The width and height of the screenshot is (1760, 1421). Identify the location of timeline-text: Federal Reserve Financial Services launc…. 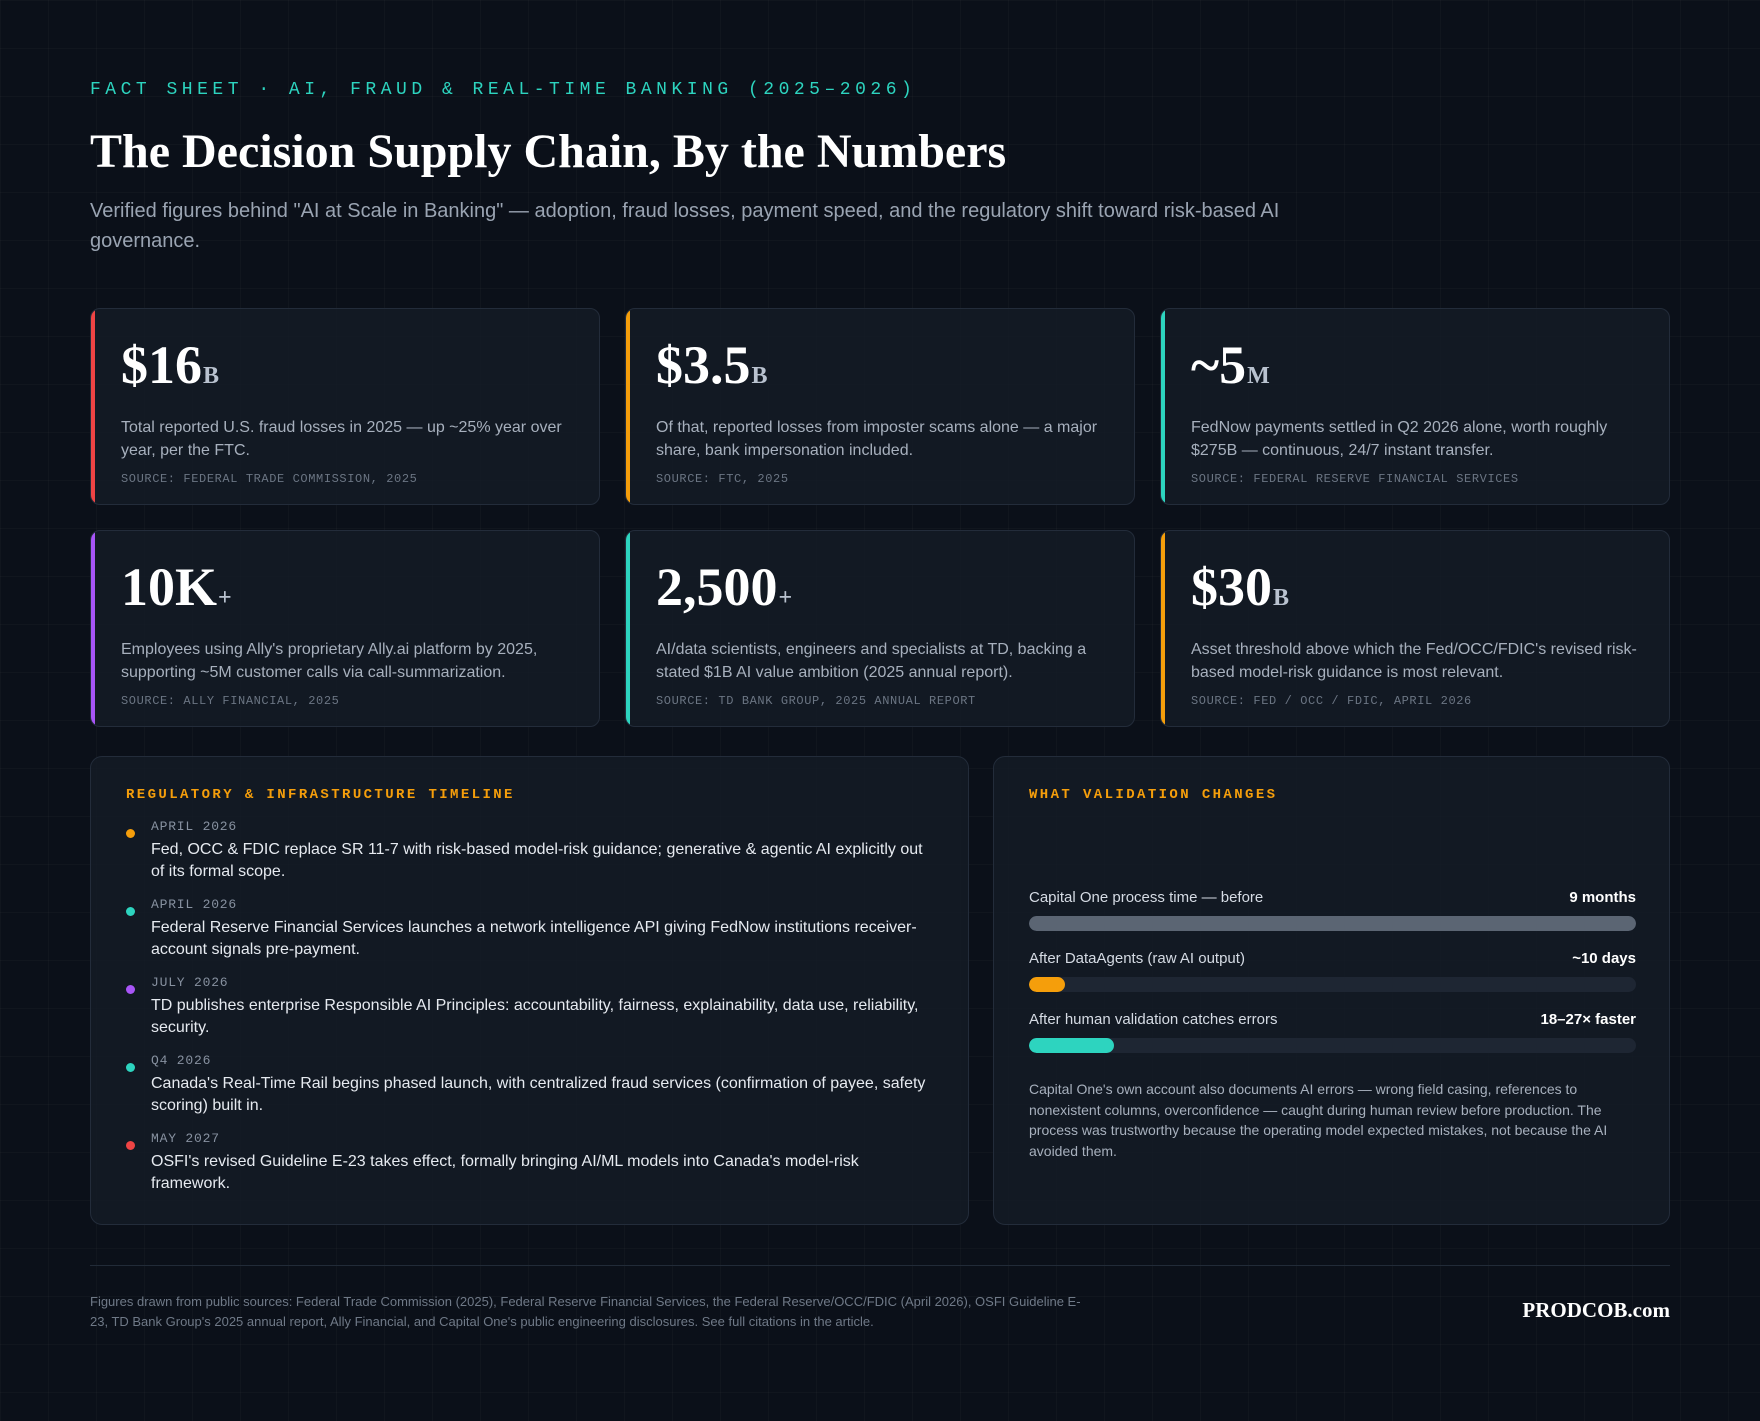
(534, 938).